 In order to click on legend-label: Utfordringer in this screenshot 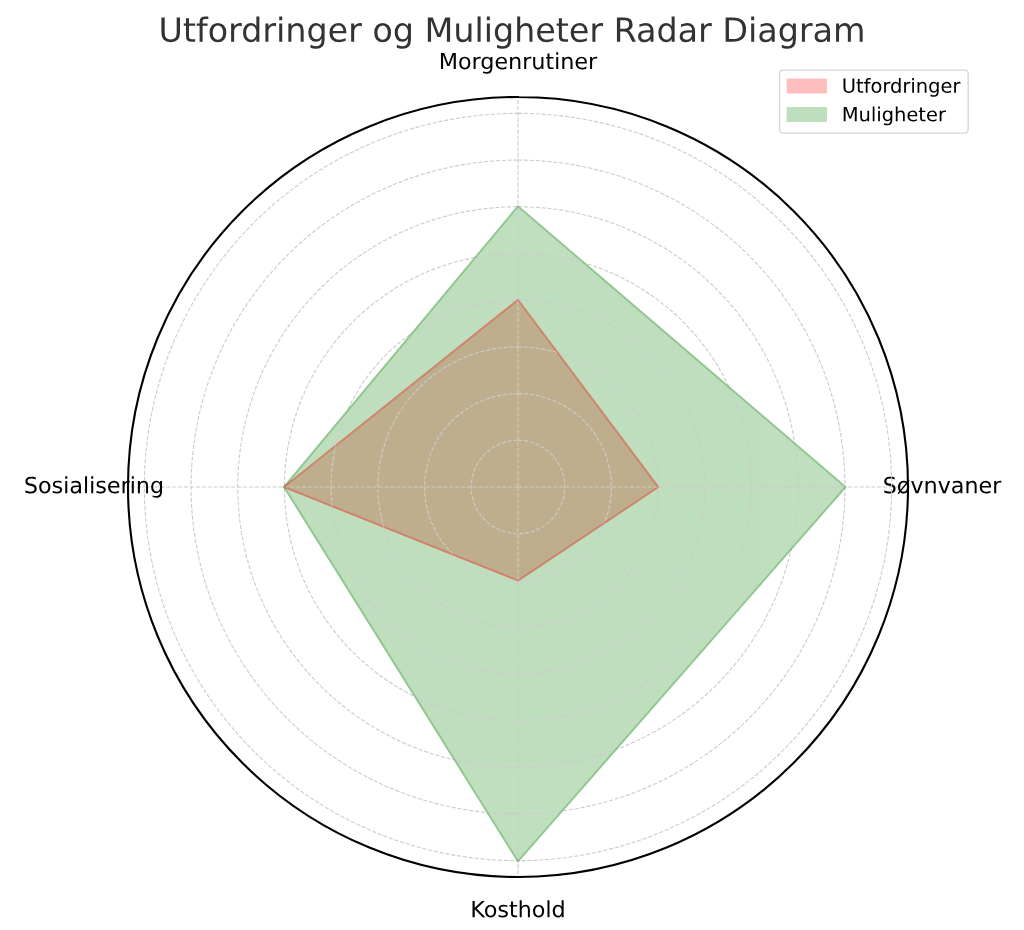, I will do `click(902, 87)`.